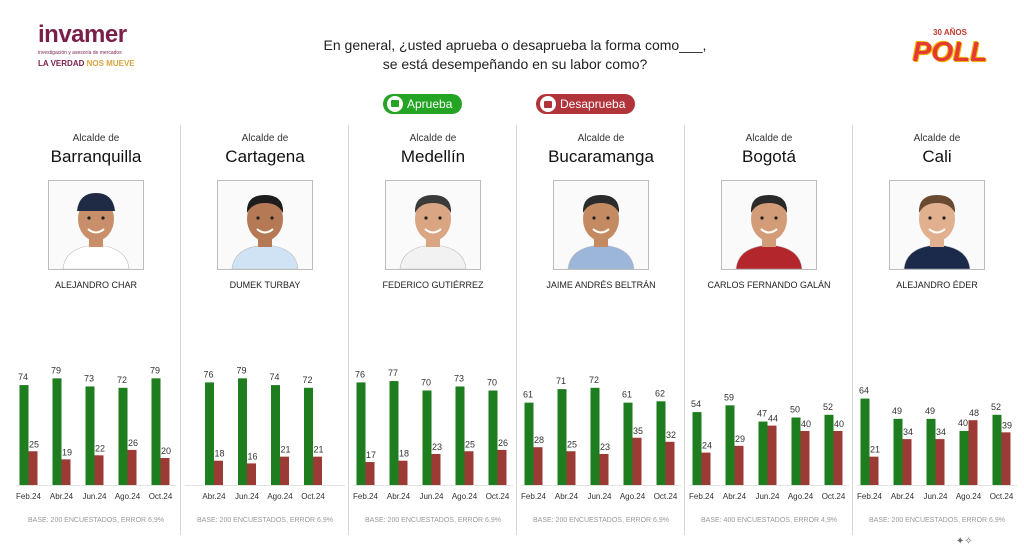  Describe the element at coordinates (395, 104) in the screenshot. I see `thumbs-up-icon` at that location.